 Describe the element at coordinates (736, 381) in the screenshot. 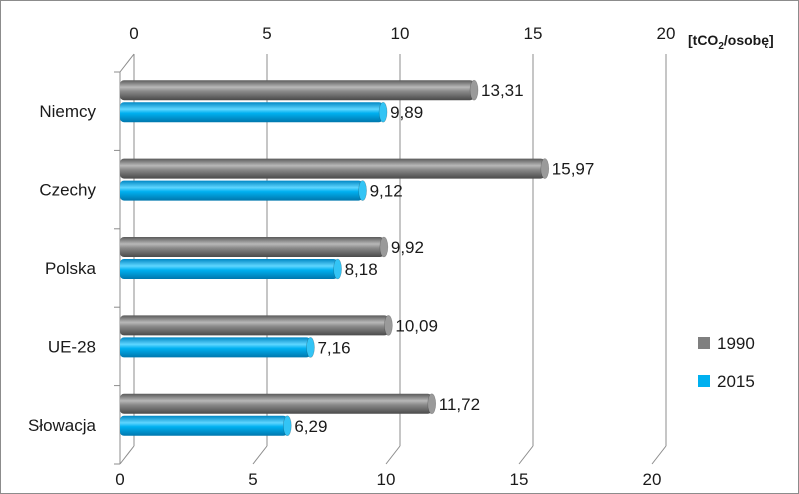

I see `legend-label-2015: 2015` at that location.